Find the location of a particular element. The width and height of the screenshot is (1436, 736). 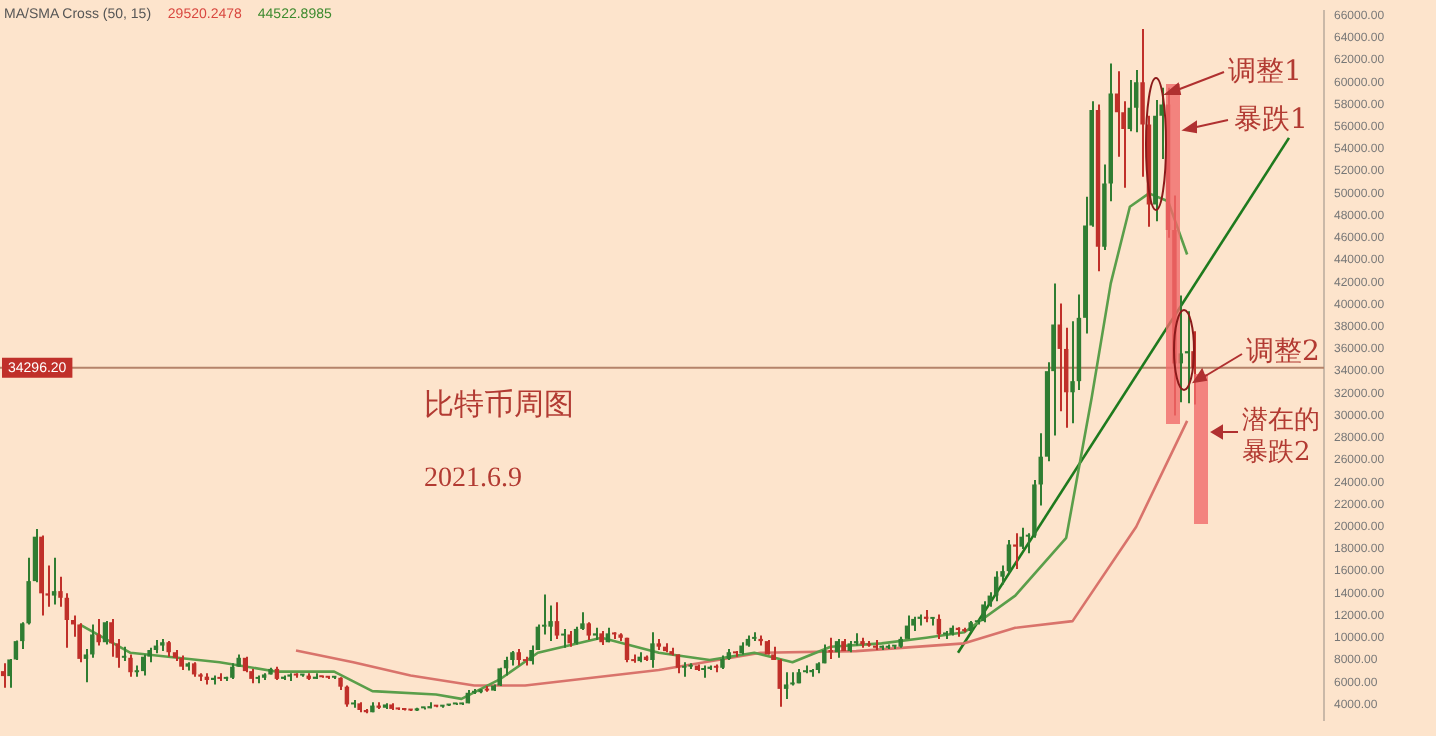

annotation: 调整1 is located at coordinates (1265, 72).